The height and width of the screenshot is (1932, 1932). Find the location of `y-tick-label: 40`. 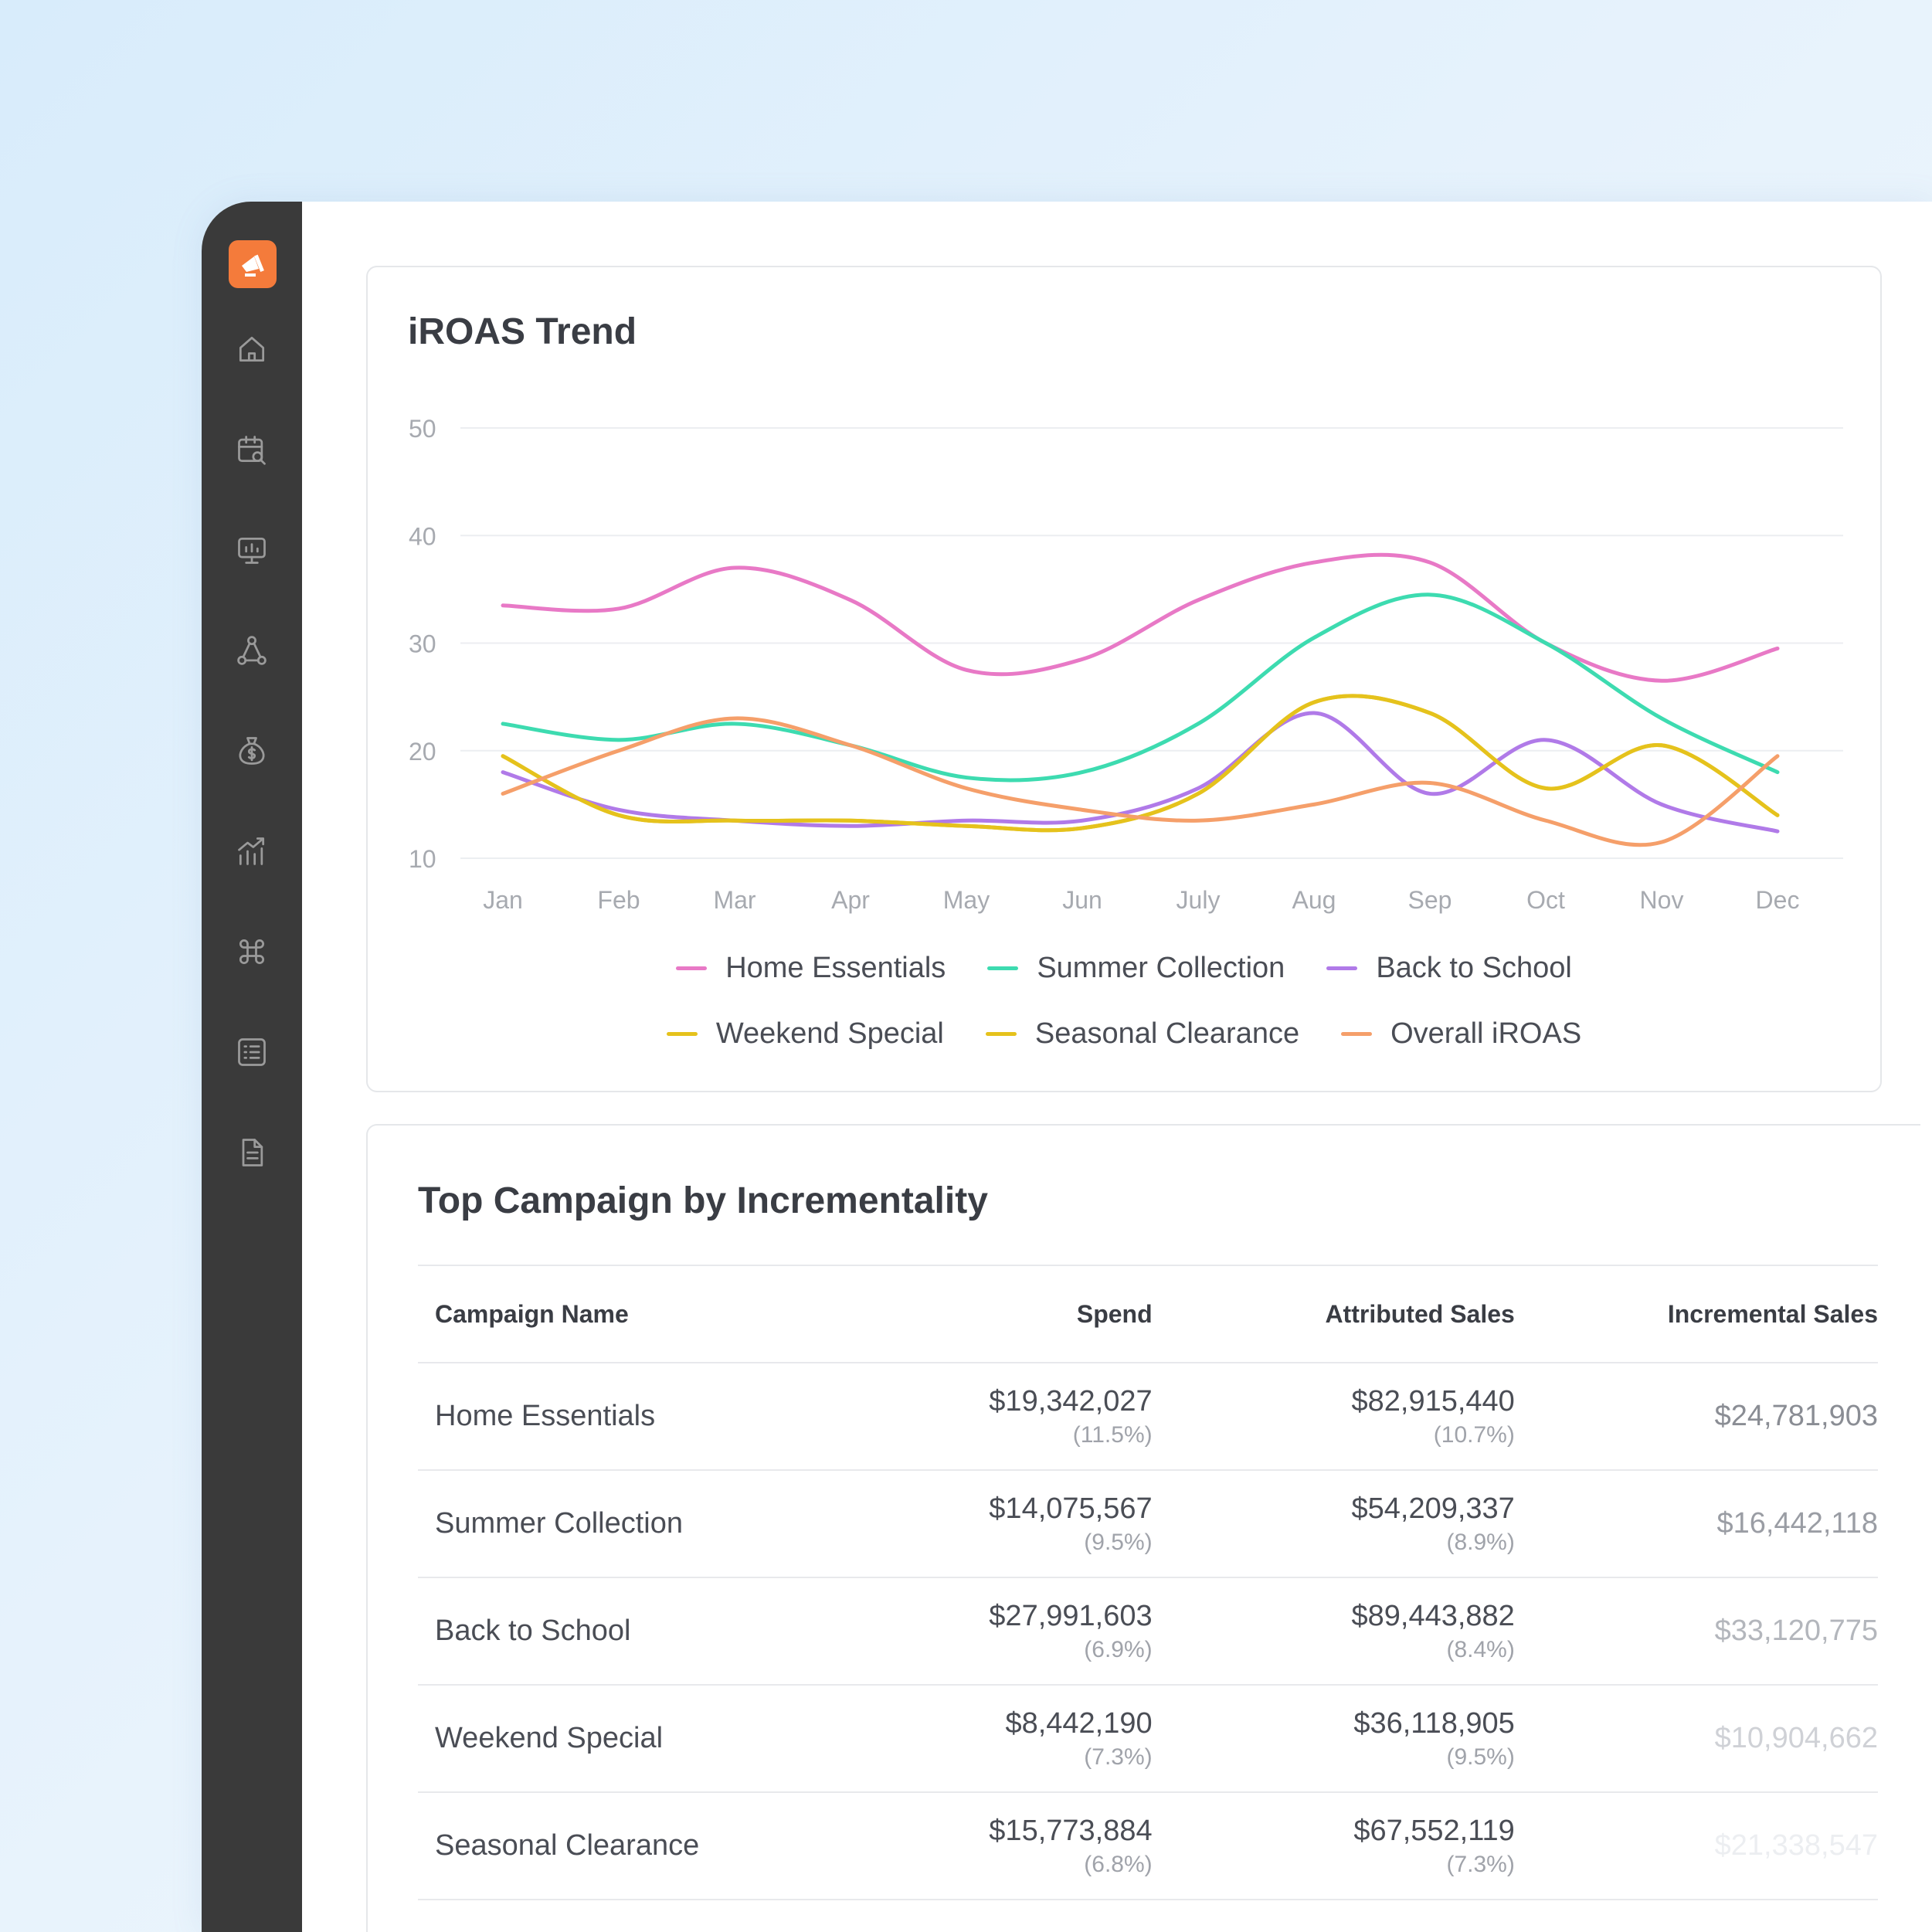

y-tick-label: 40 is located at coordinates (423, 536).